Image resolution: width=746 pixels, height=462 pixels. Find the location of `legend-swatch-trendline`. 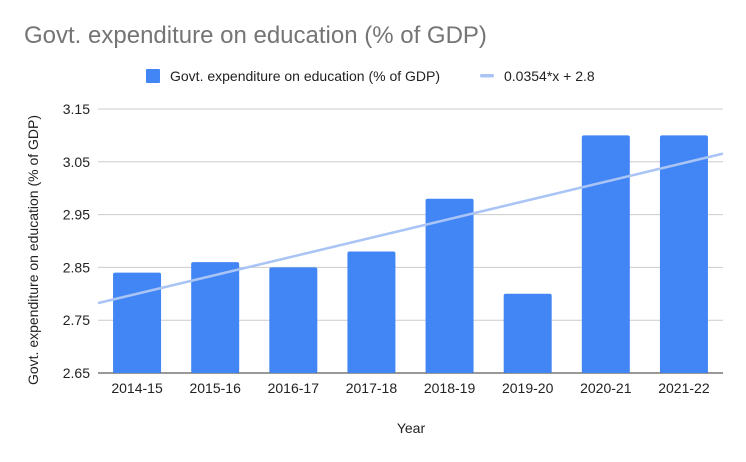

legend-swatch-trendline is located at coordinates (487, 76).